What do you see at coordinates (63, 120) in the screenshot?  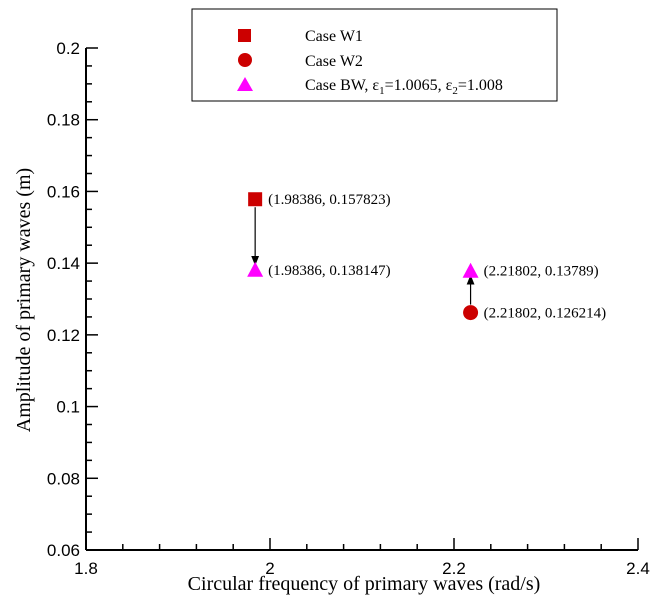 I see `y-tick-label: 0.18` at bounding box center [63, 120].